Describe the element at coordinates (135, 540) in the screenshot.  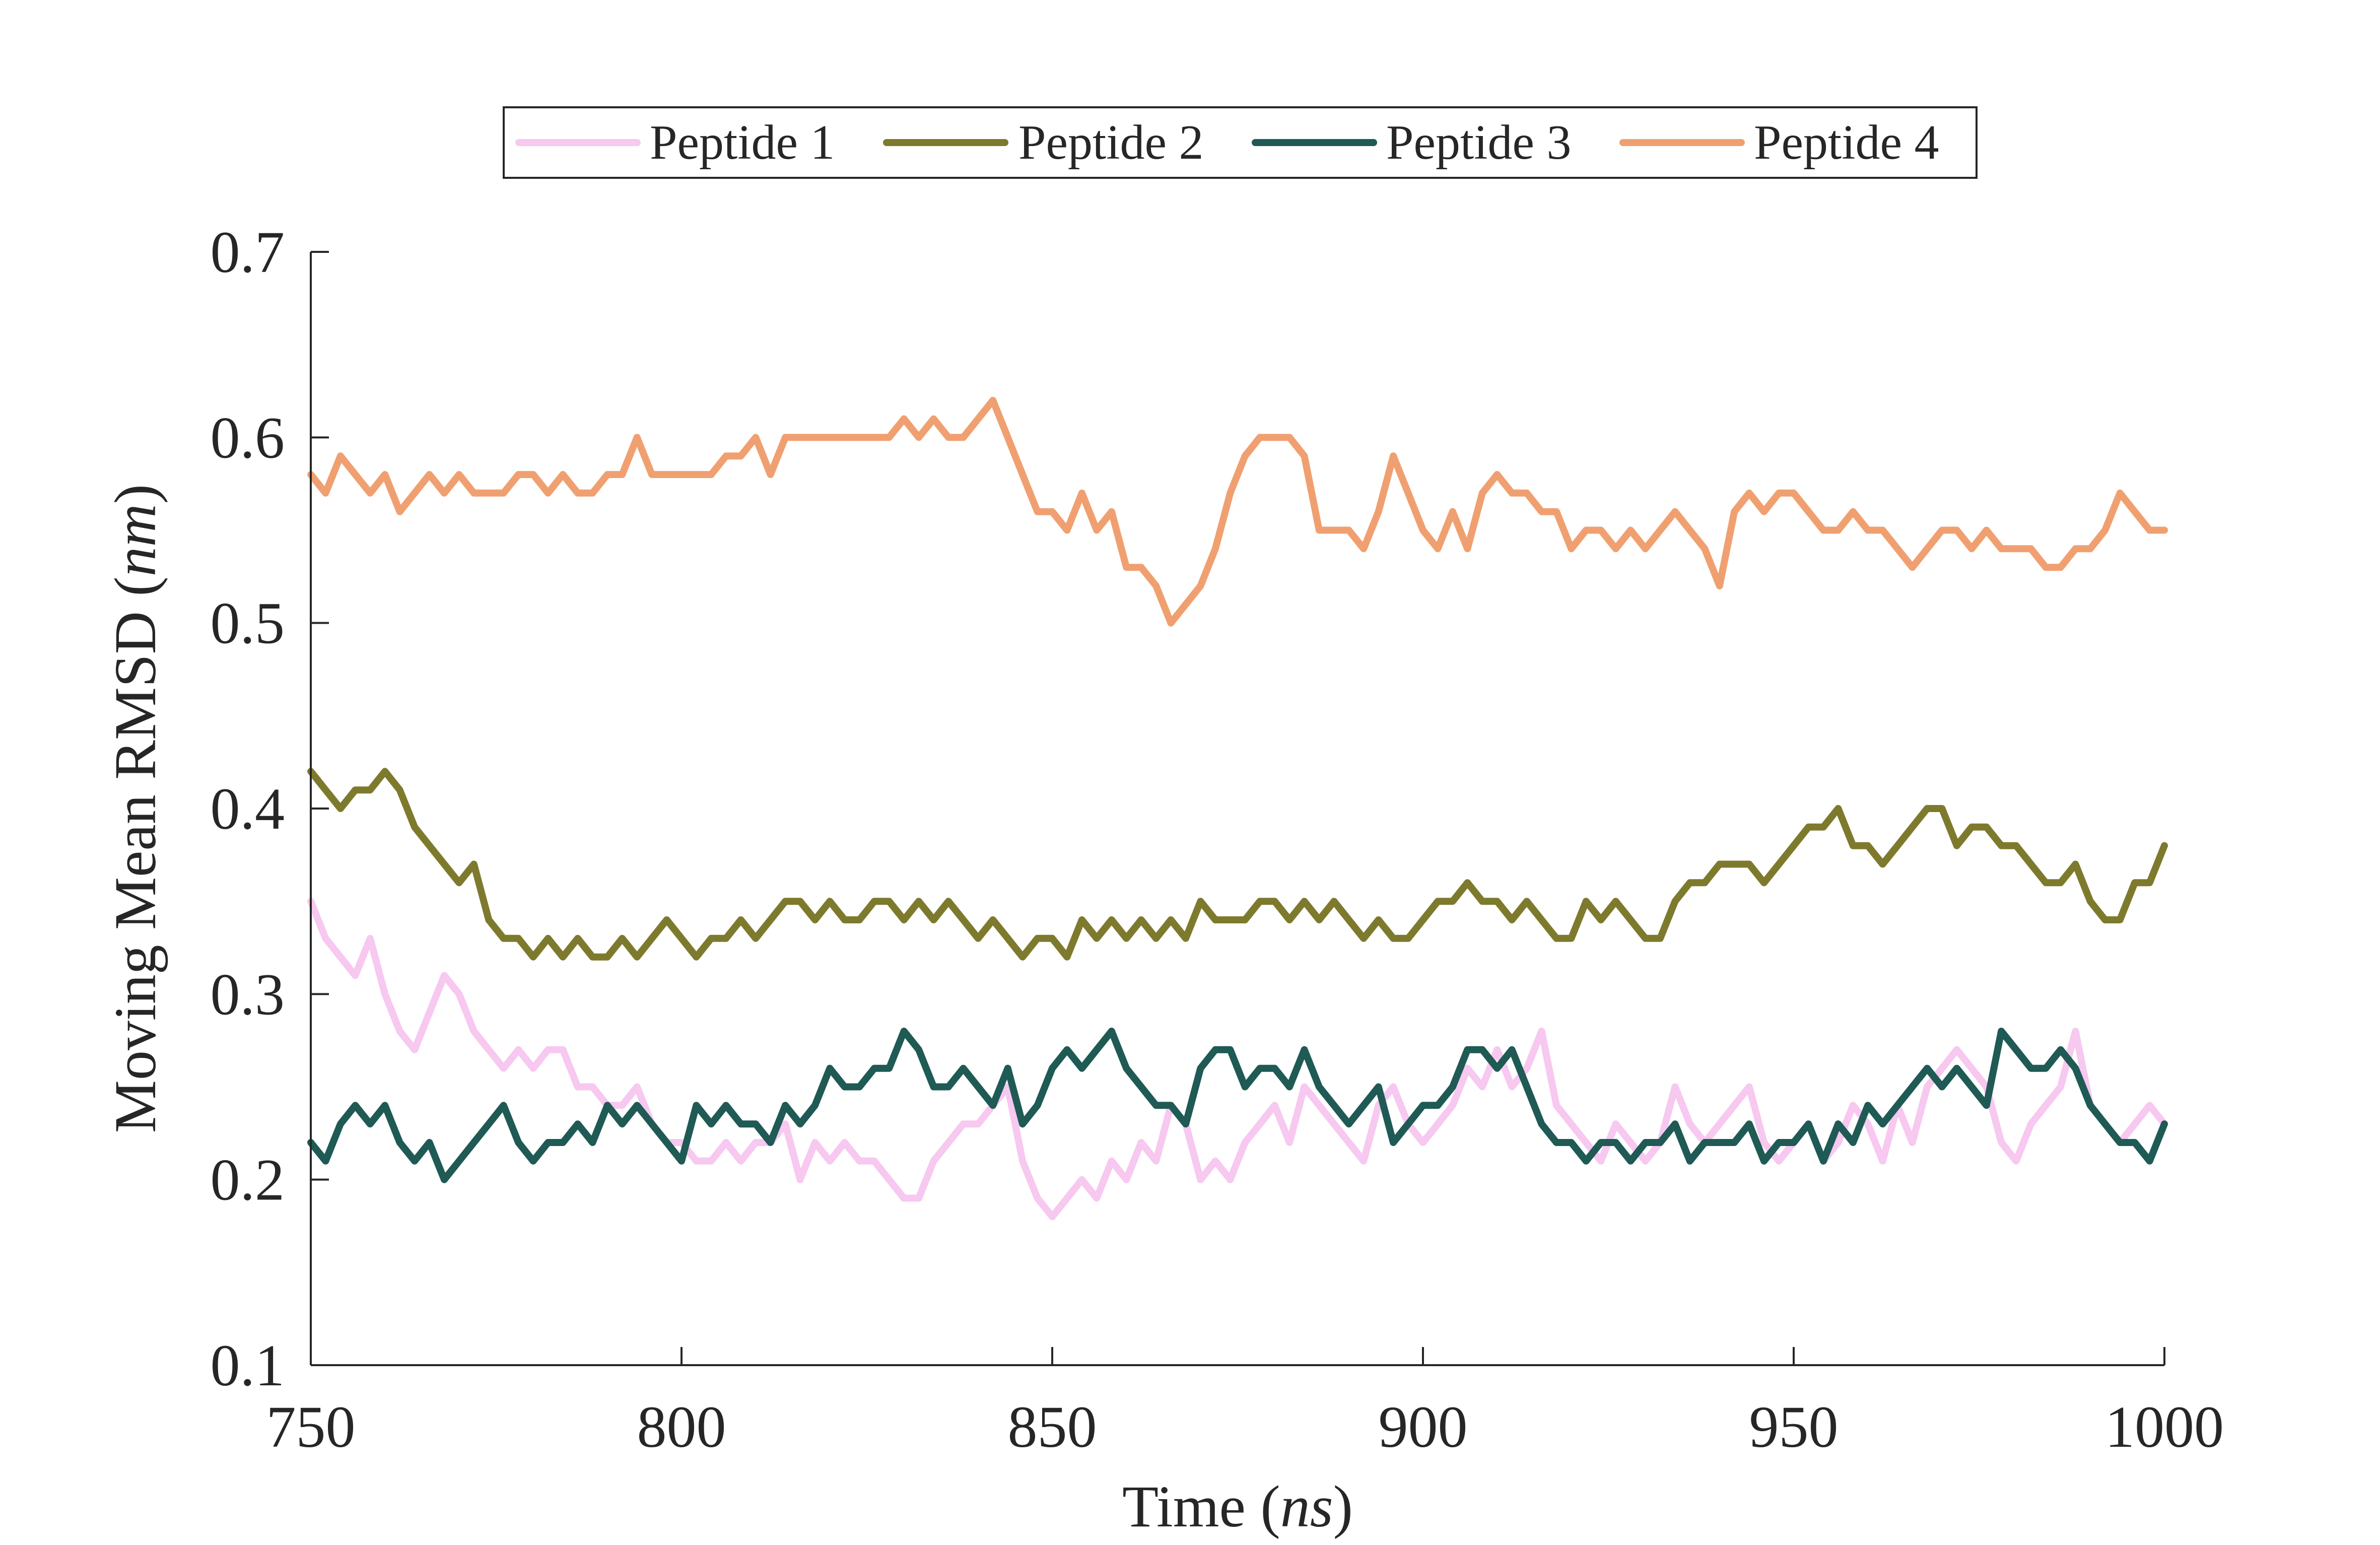
I see `y-axis-unit: nm` at that location.